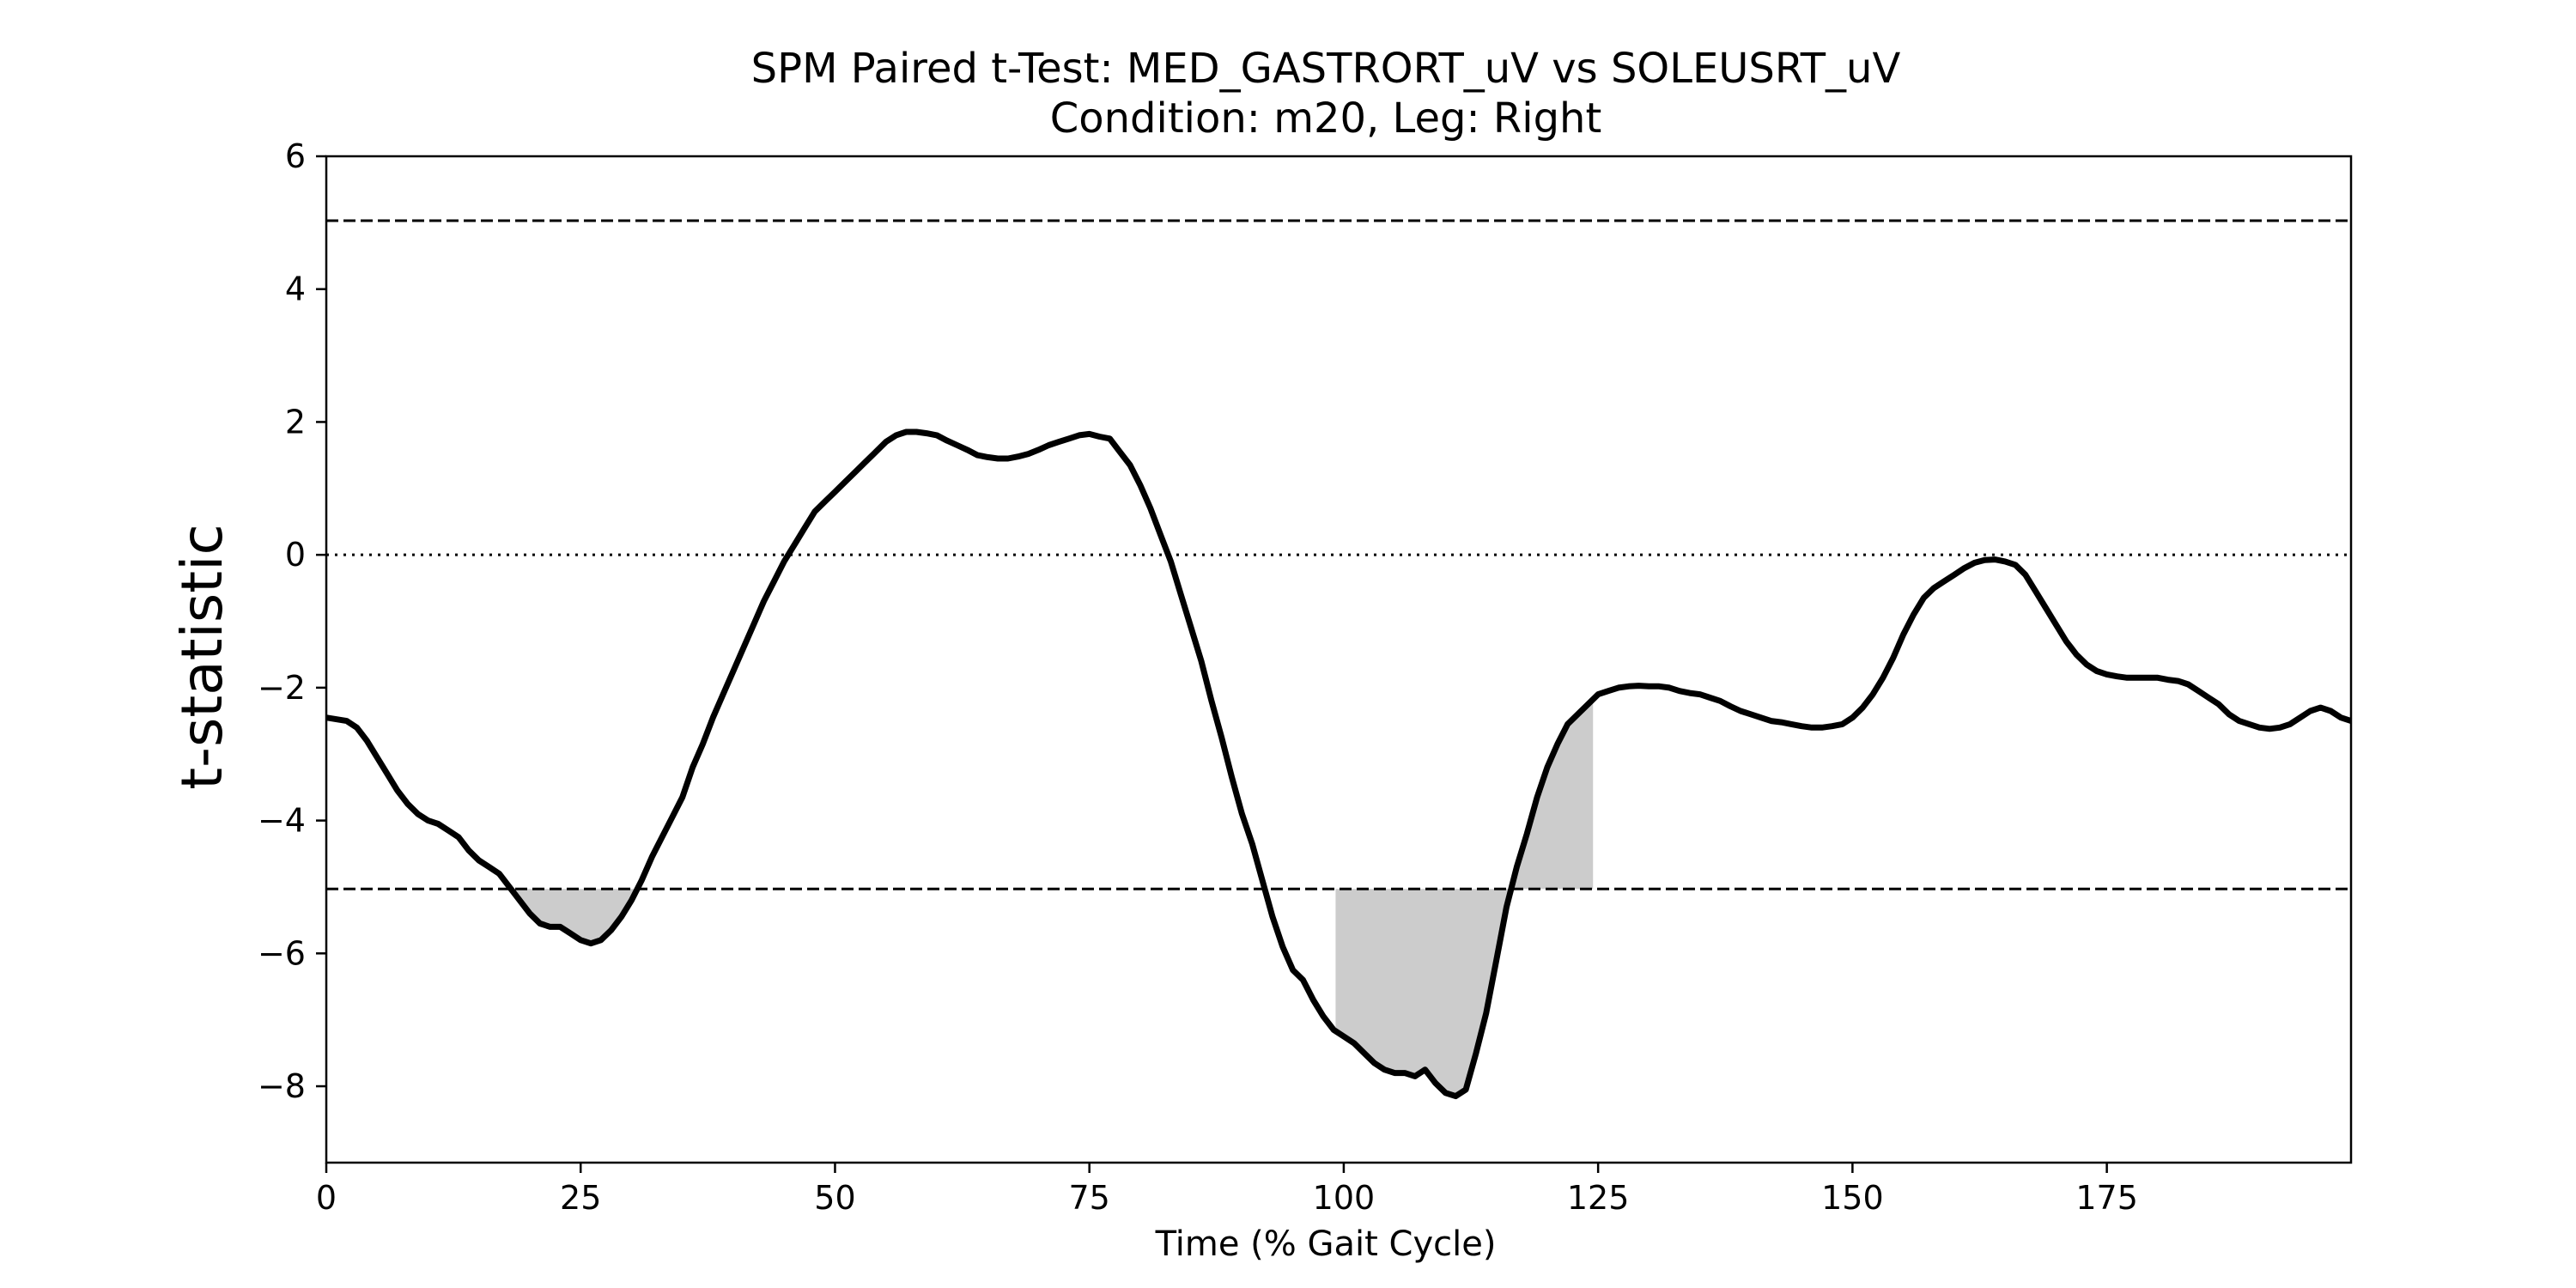 The image size is (2576, 1288). What do you see at coordinates (282, 688) in the screenshot?
I see `y-tick-label: −2` at bounding box center [282, 688].